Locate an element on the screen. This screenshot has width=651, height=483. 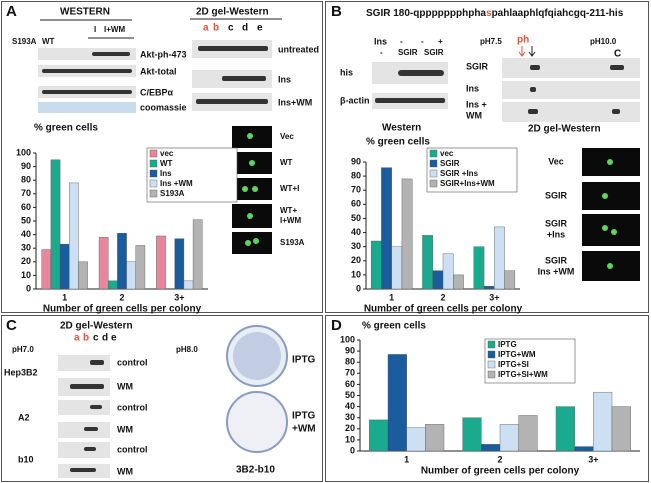
title-part: SGIR 180-qppppppphpha is located at coordinates (426, 13).